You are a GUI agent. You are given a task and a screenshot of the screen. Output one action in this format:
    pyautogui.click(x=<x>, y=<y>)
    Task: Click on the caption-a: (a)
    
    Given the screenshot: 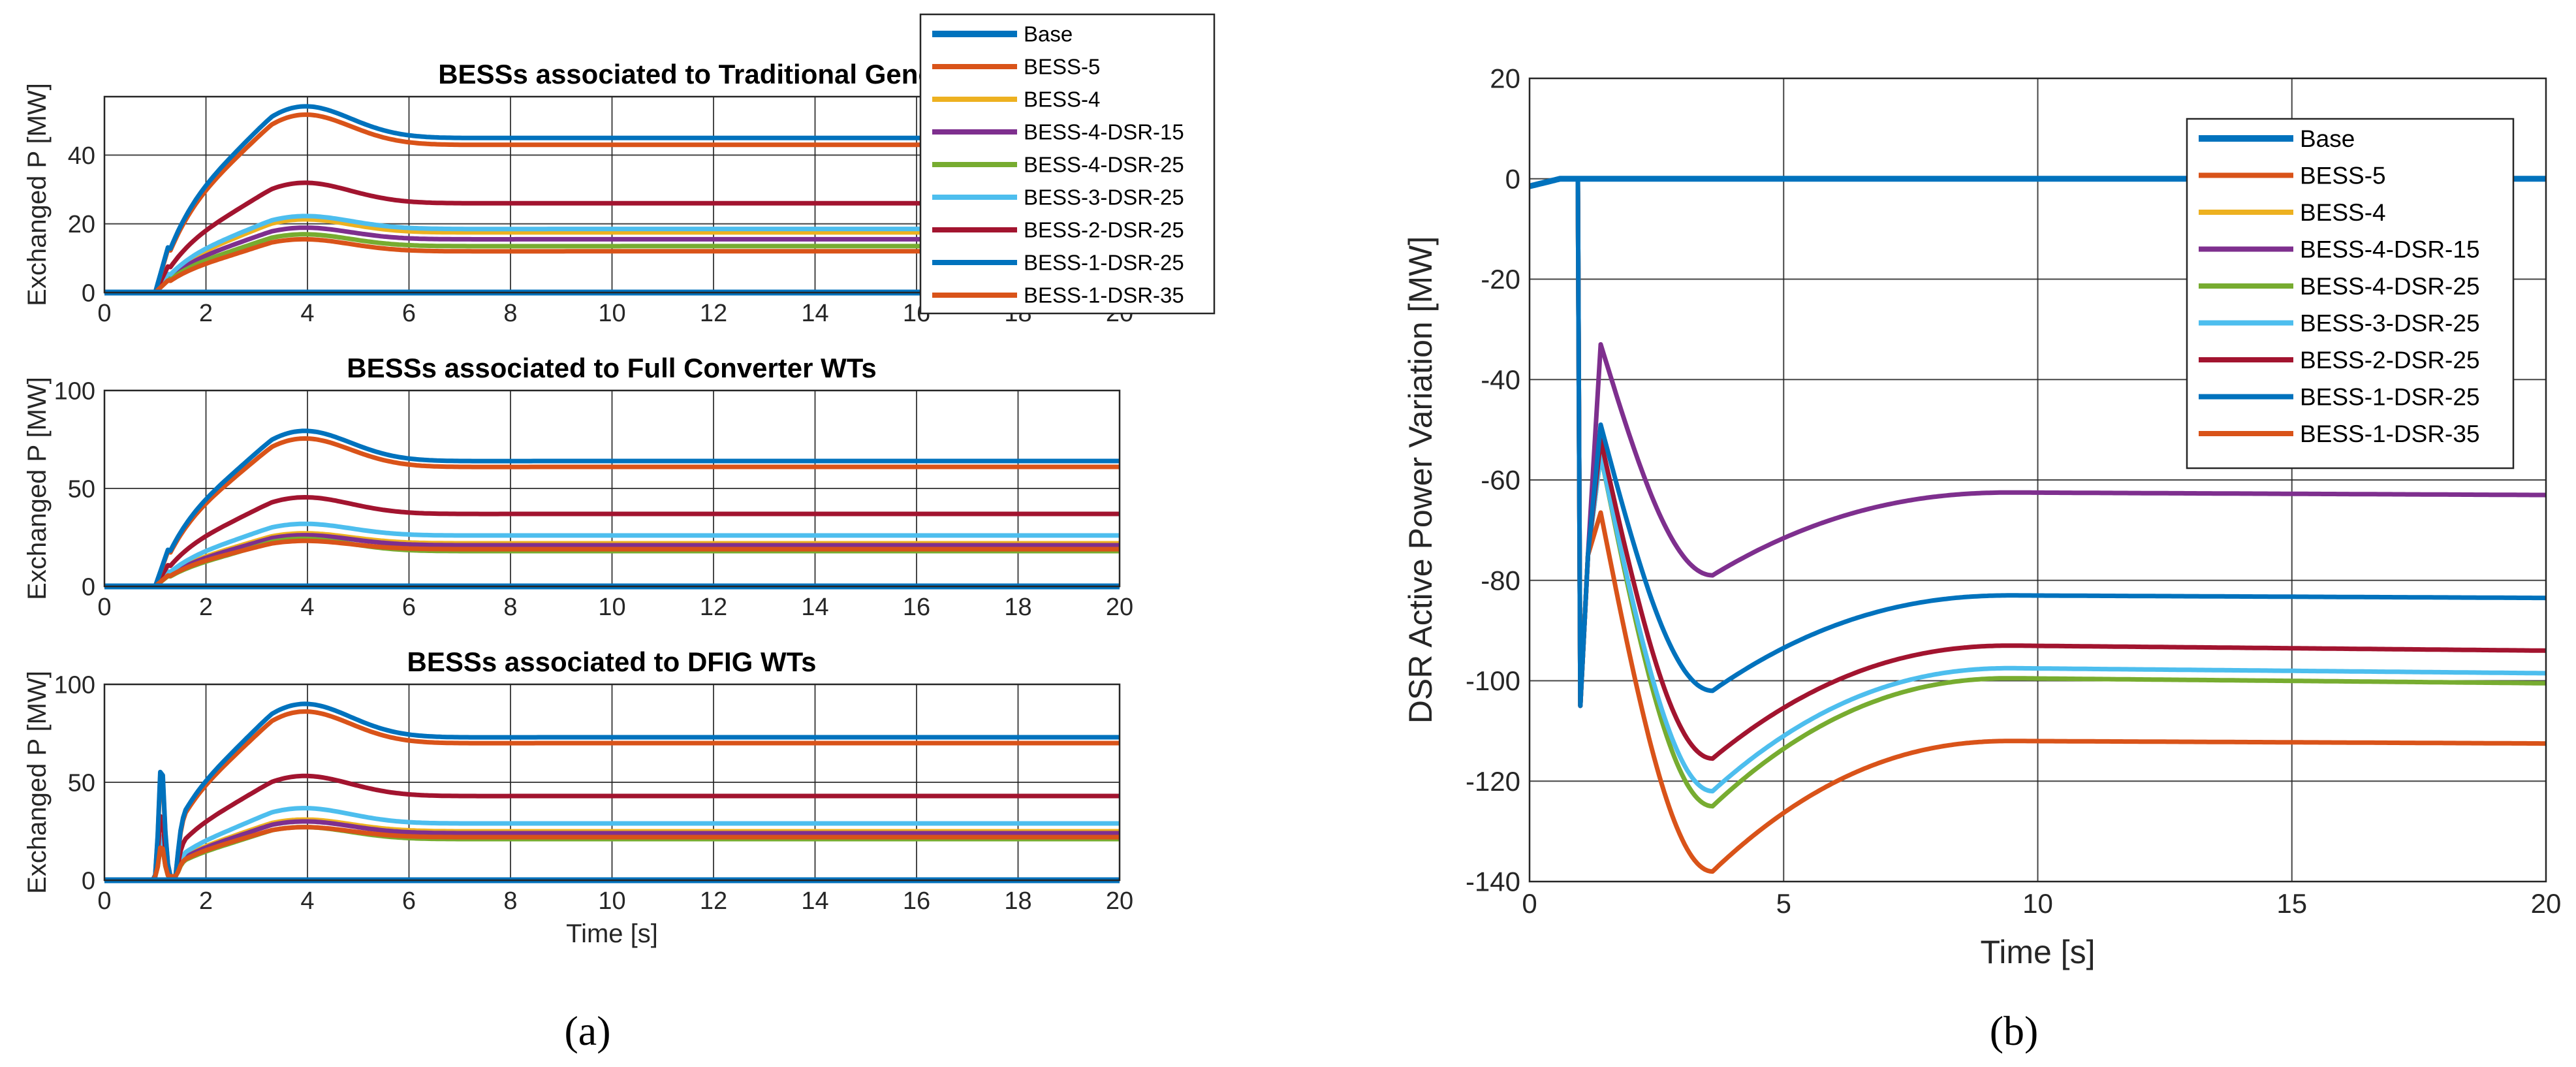 What is the action you would take?
    pyautogui.click(x=587, y=1031)
    